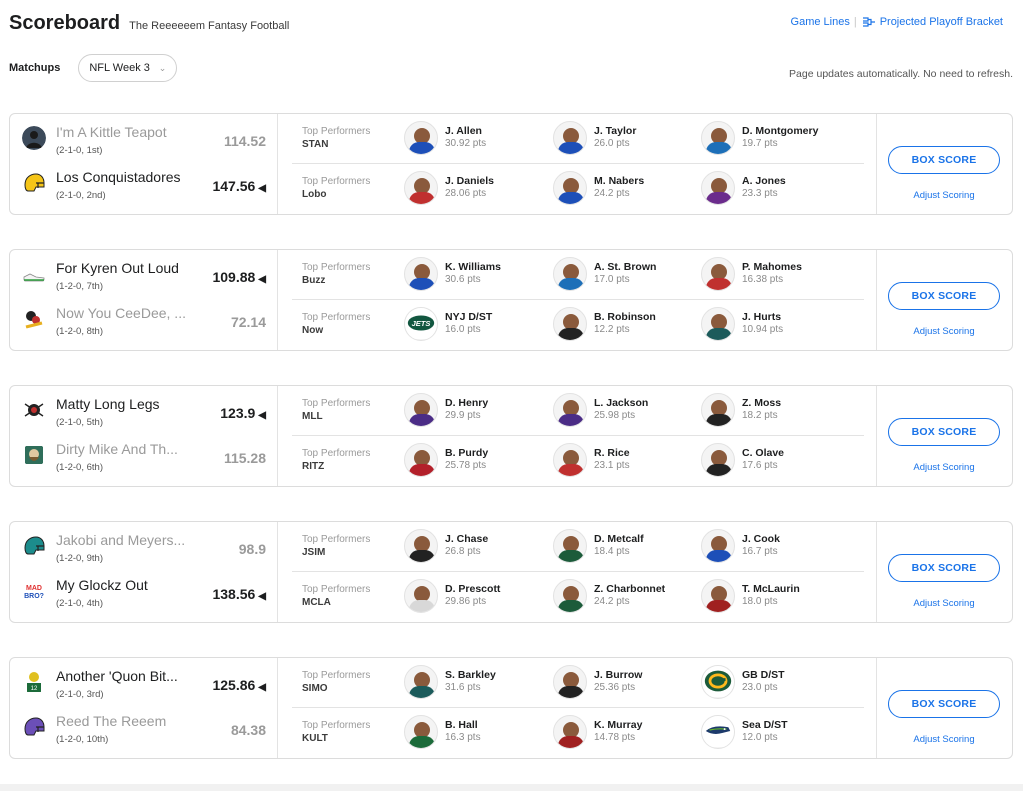 The image size is (1023, 791). What do you see at coordinates (479, 411) in the screenshot?
I see `player-card: D. Henry 29.9 pts` at bounding box center [479, 411].